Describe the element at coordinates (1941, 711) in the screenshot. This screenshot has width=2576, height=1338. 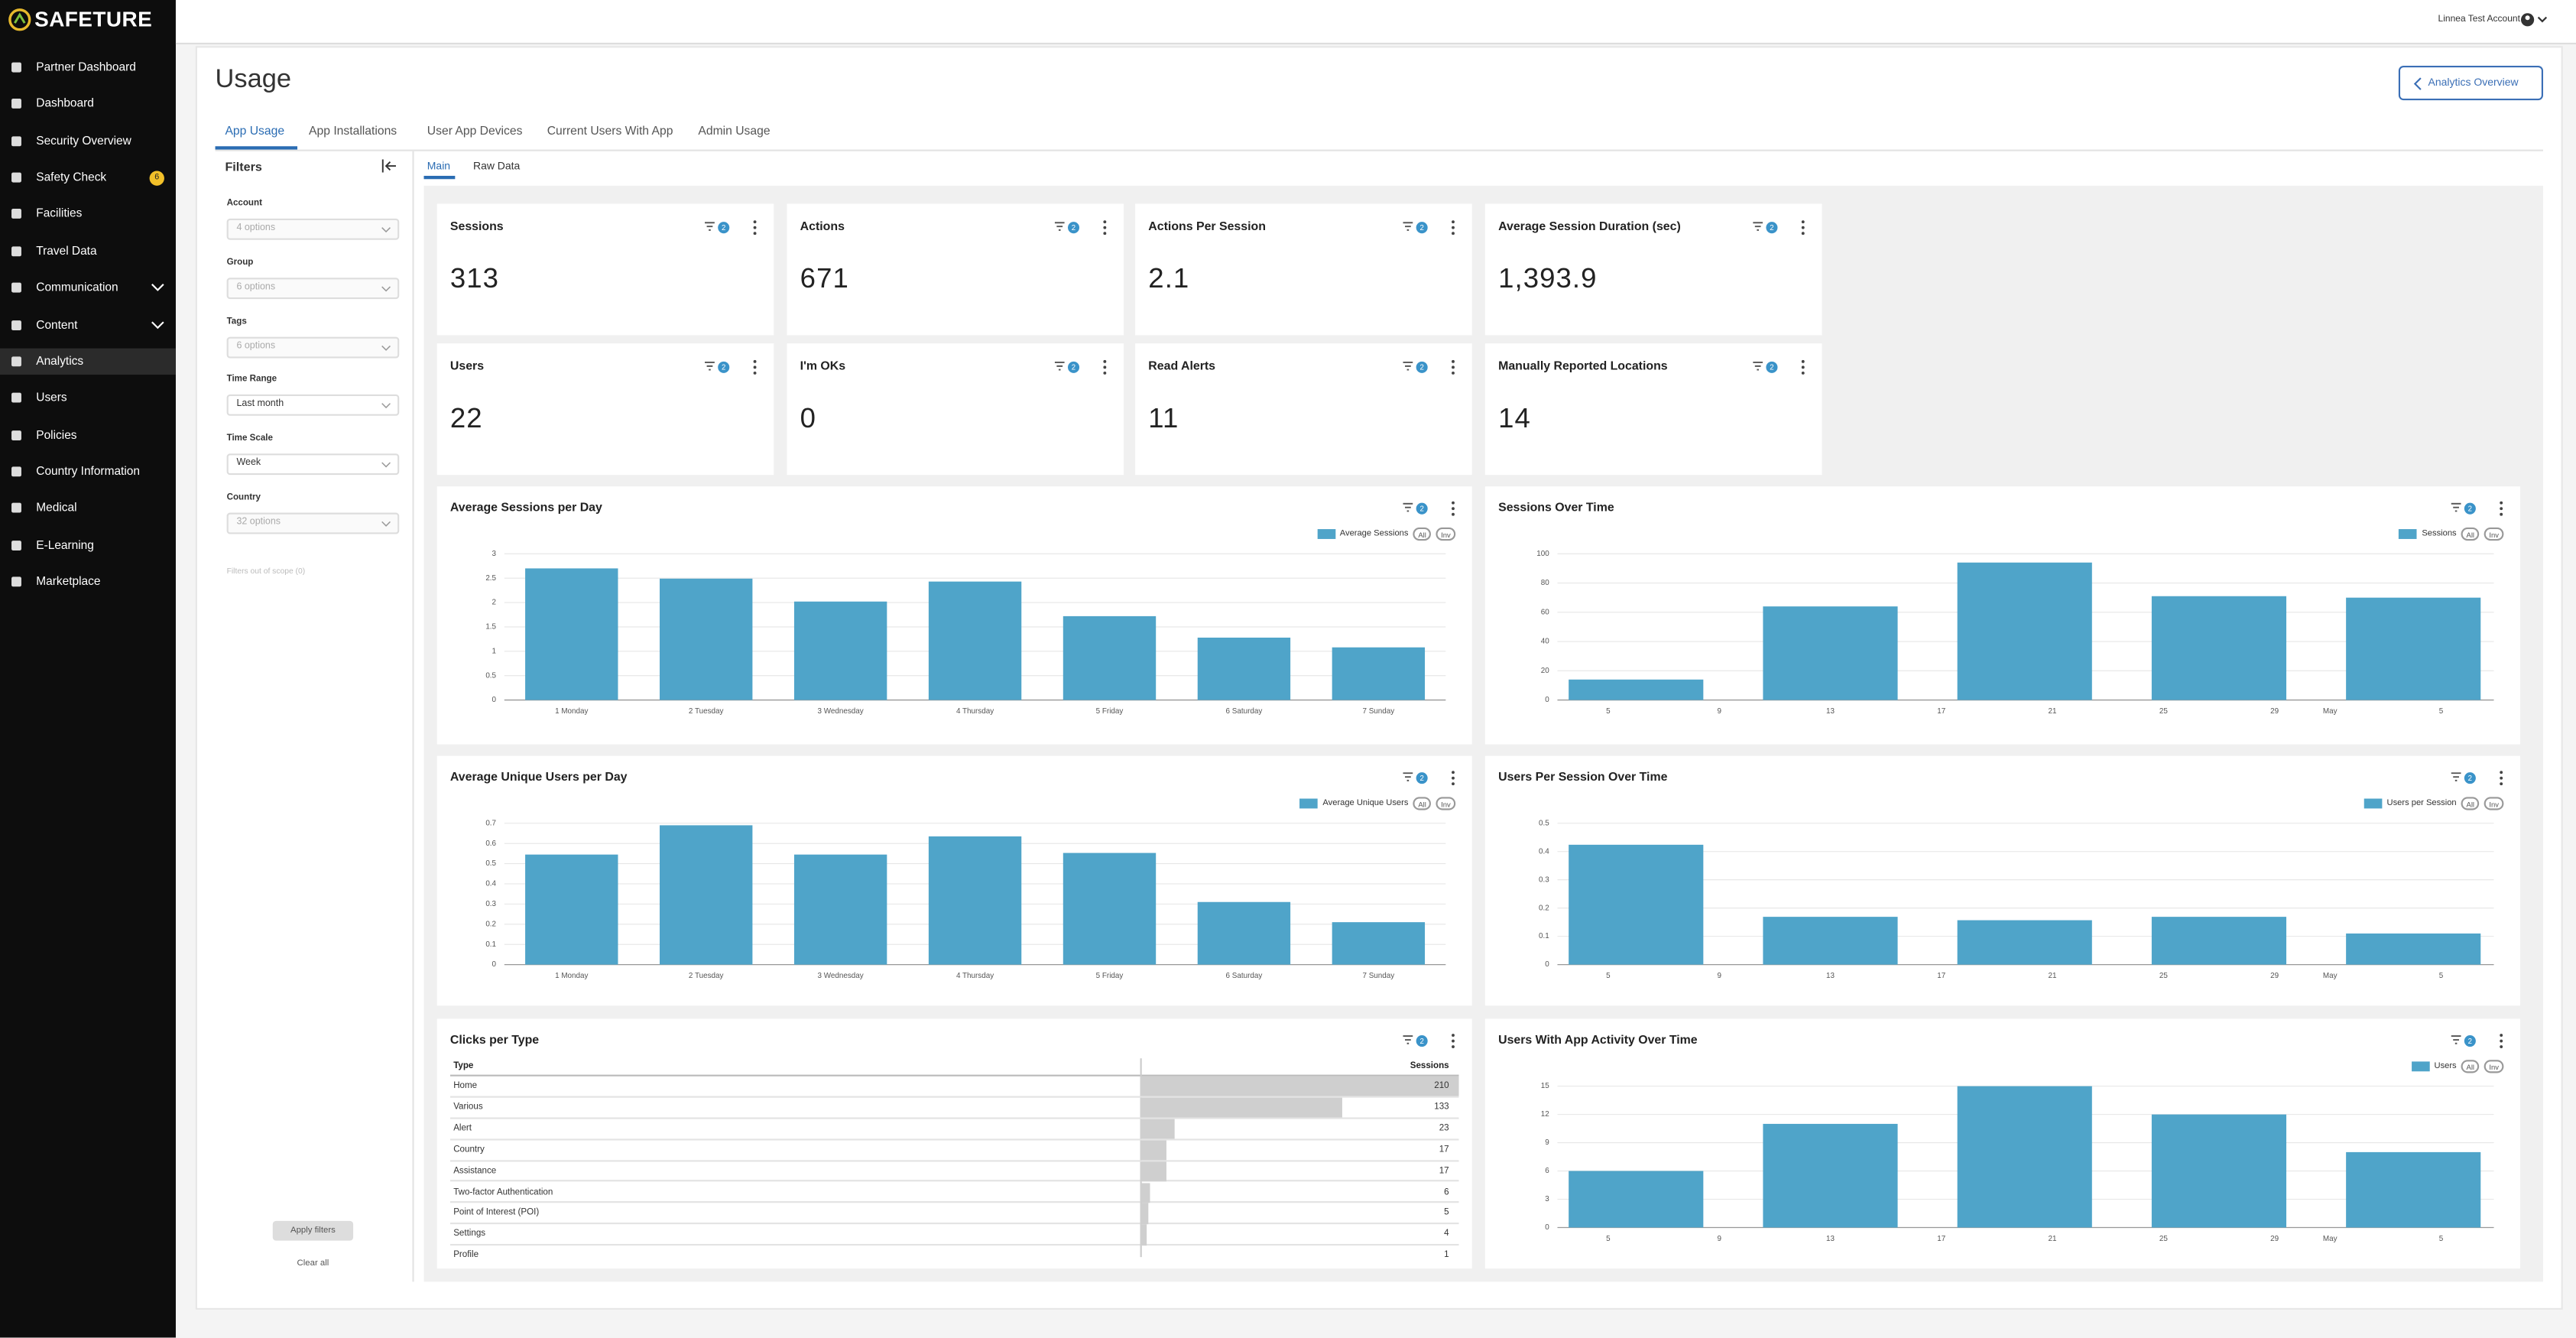
I see `x-tick-label: 17` at that location.